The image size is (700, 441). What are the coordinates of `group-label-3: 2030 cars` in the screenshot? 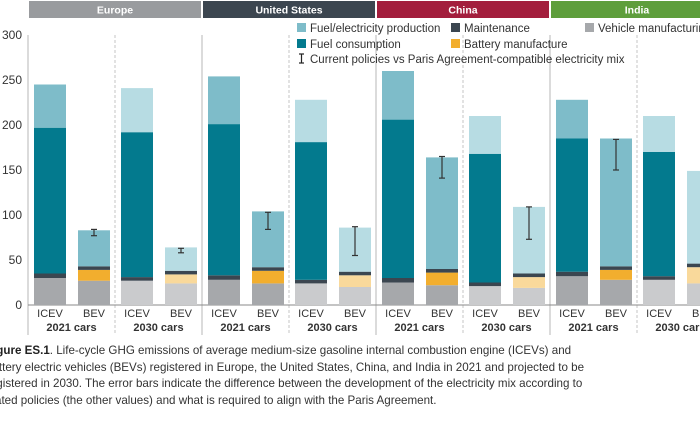 It's located at (332, 328).